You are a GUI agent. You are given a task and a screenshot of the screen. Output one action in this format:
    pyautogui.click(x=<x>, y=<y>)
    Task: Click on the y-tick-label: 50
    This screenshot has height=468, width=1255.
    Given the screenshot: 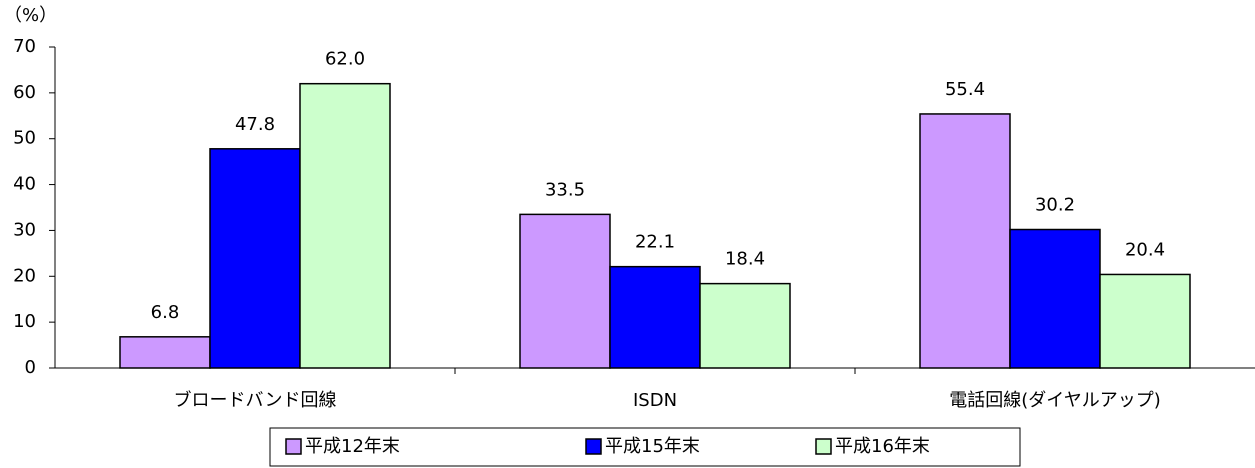 What is the action you would take?
    pyautogui.click(x=24, y=138)
    